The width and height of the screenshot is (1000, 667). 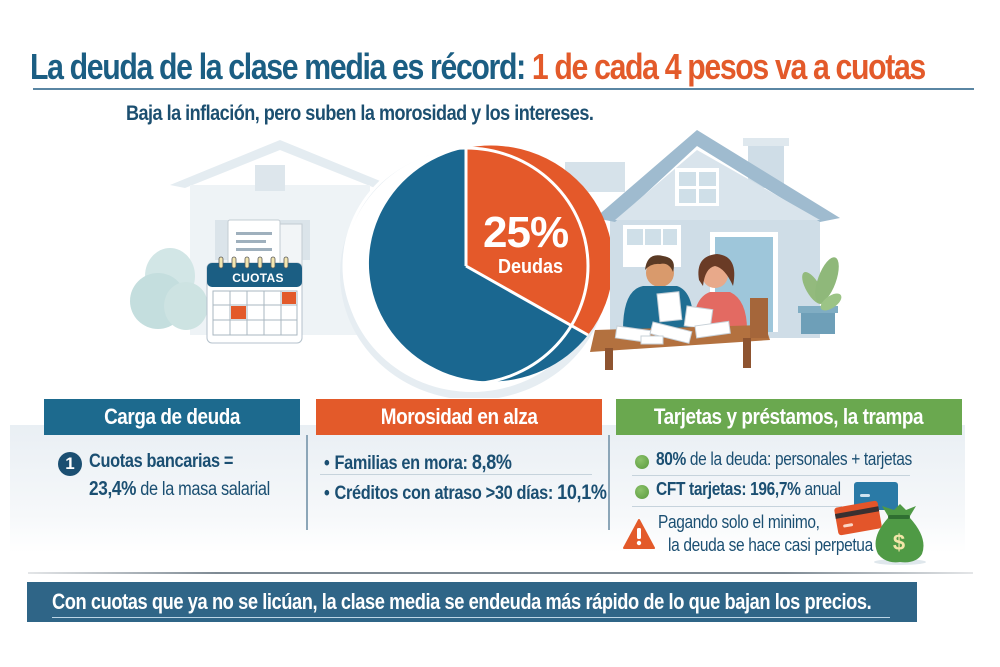 I want to click on stat-cuotas-label: Cuotas bancarias =, so click(x=161, y=461).